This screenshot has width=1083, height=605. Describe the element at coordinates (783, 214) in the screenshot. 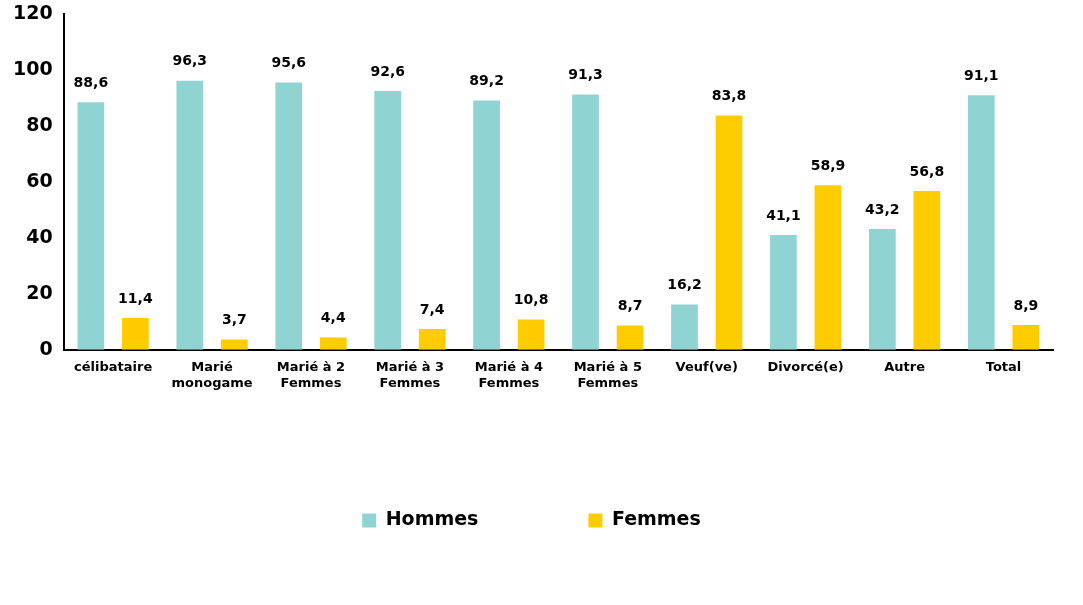

I see `data-label: 41,1` at that location.